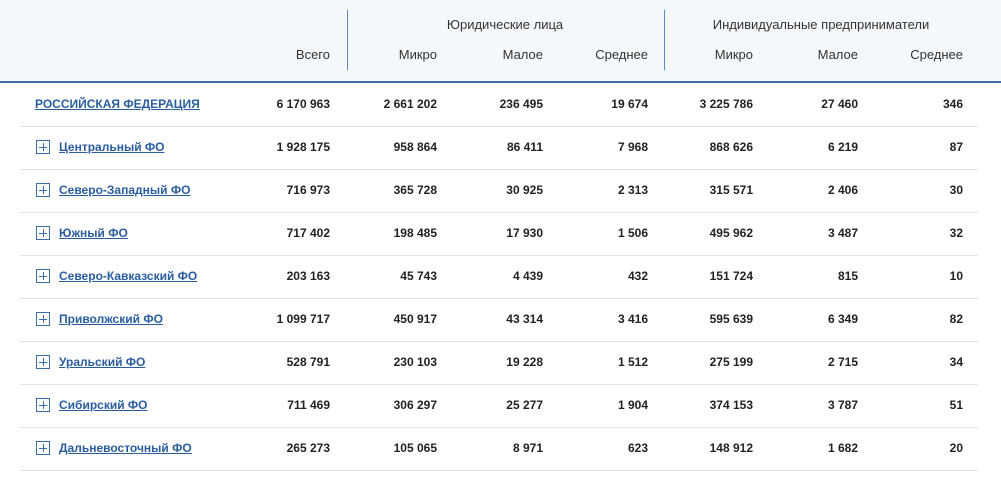 The height and width of the screenshot is (485, 1001). What do you see at coordinates (308, 448) in the screenshot?
I see `cell-value: 265 273` at bounding box center [308, 448].